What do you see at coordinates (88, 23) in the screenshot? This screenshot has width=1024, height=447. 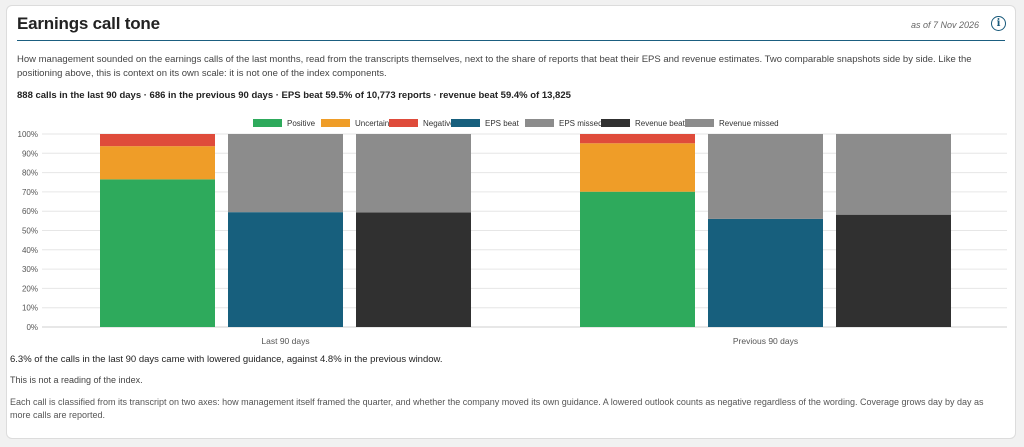 I see `card-title: Earnings call tone` at bounding box center [88, 23].